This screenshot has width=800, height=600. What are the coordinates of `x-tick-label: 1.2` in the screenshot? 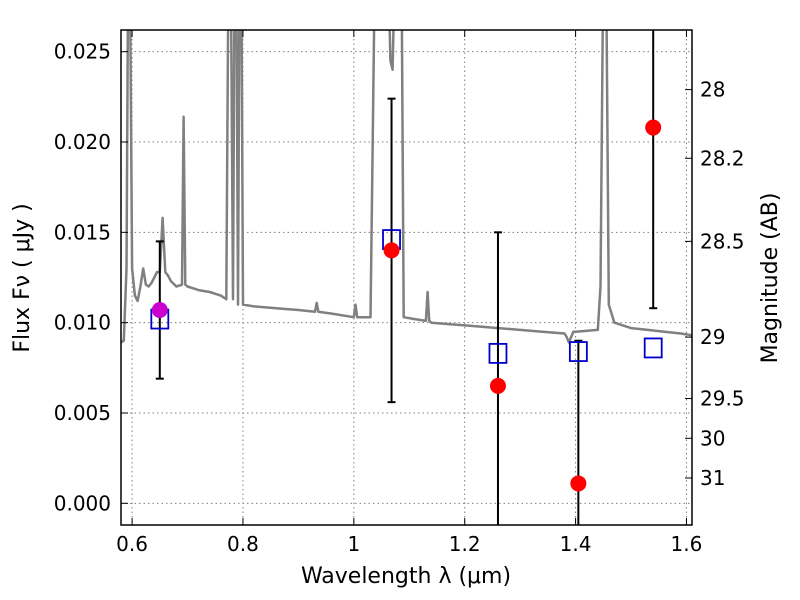 It's located at (465, 544).